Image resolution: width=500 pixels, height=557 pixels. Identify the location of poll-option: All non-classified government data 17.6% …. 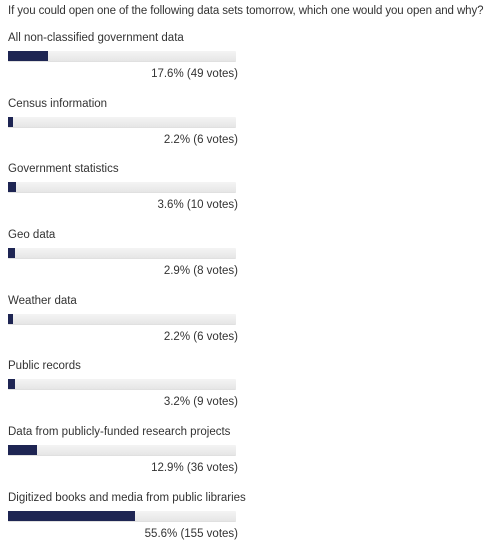
(123, 64).